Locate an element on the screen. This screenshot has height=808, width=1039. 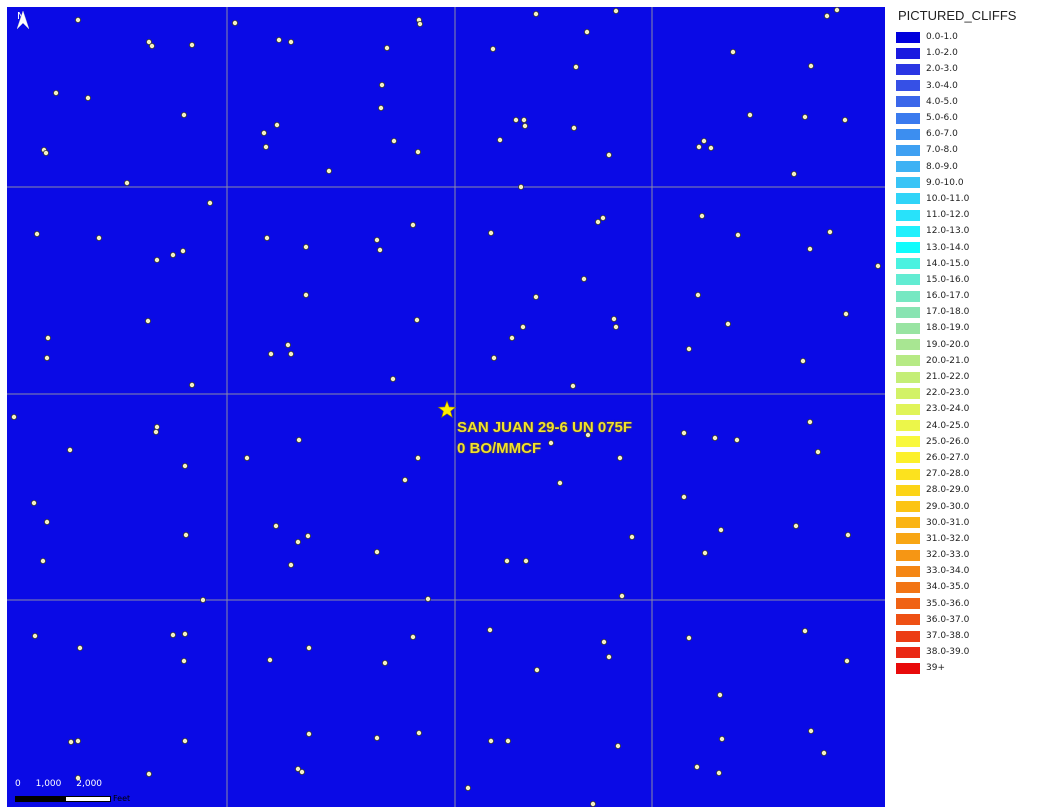
selected-well-star-icon is located at coordinates (447, 409).